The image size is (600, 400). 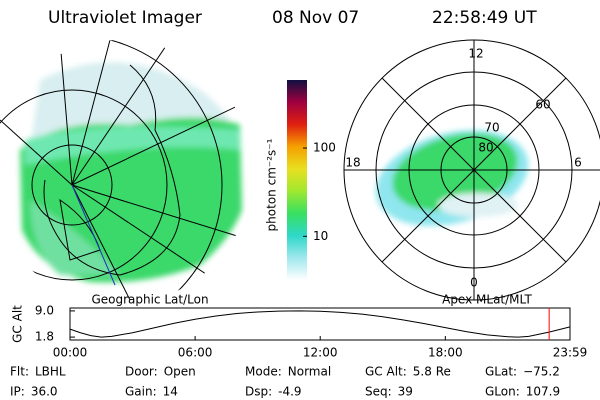 What do you see at coordinates (485, 148) in the screenshot?
I see `mlat-label: 80` at bounding box center [485, 148].